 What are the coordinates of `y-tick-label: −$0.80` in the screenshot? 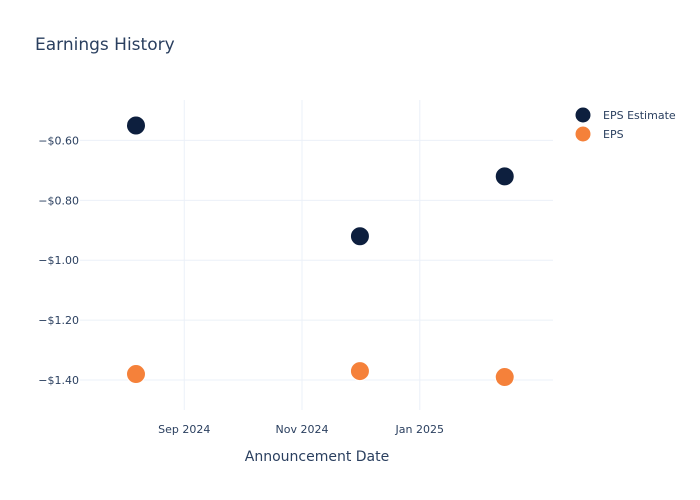 It's located at (58, 200).